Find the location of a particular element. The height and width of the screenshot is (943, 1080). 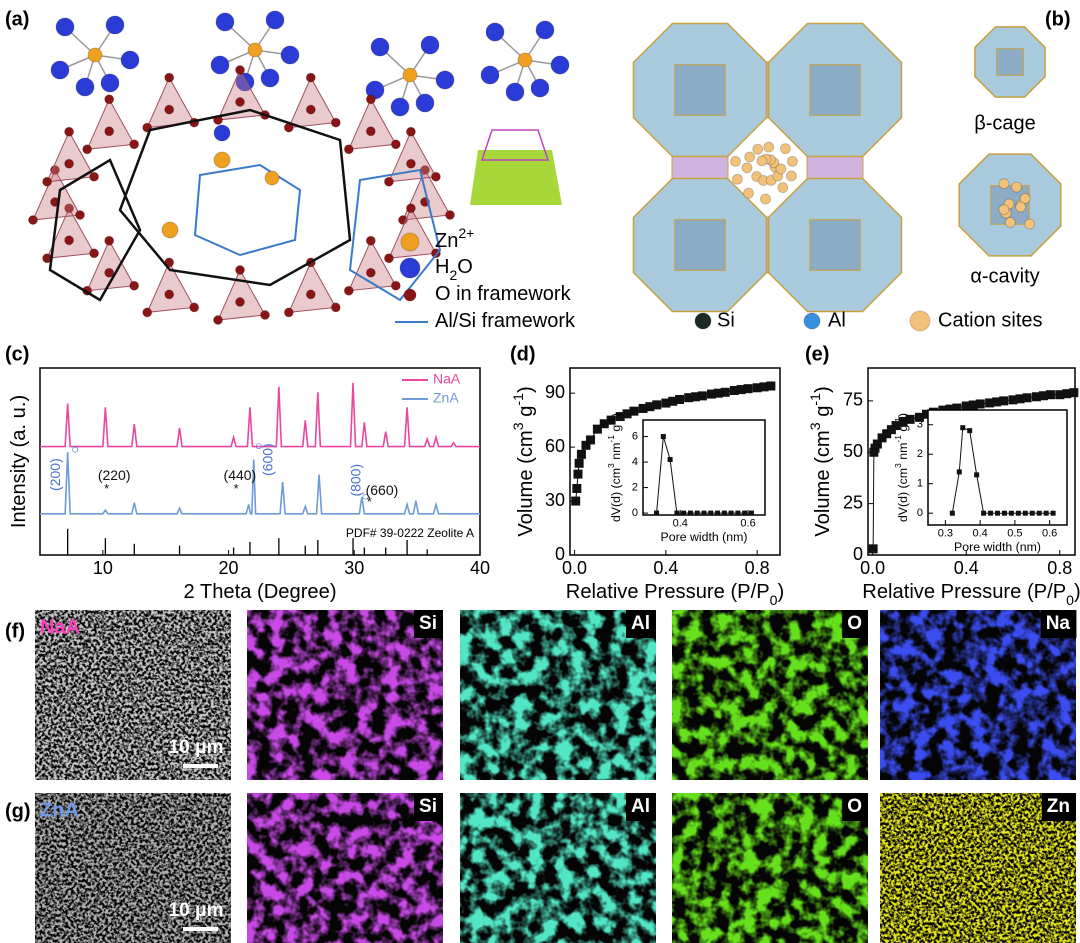

x-axis-label: 2 Theta (Degree) is located at coordinates (259, 592).